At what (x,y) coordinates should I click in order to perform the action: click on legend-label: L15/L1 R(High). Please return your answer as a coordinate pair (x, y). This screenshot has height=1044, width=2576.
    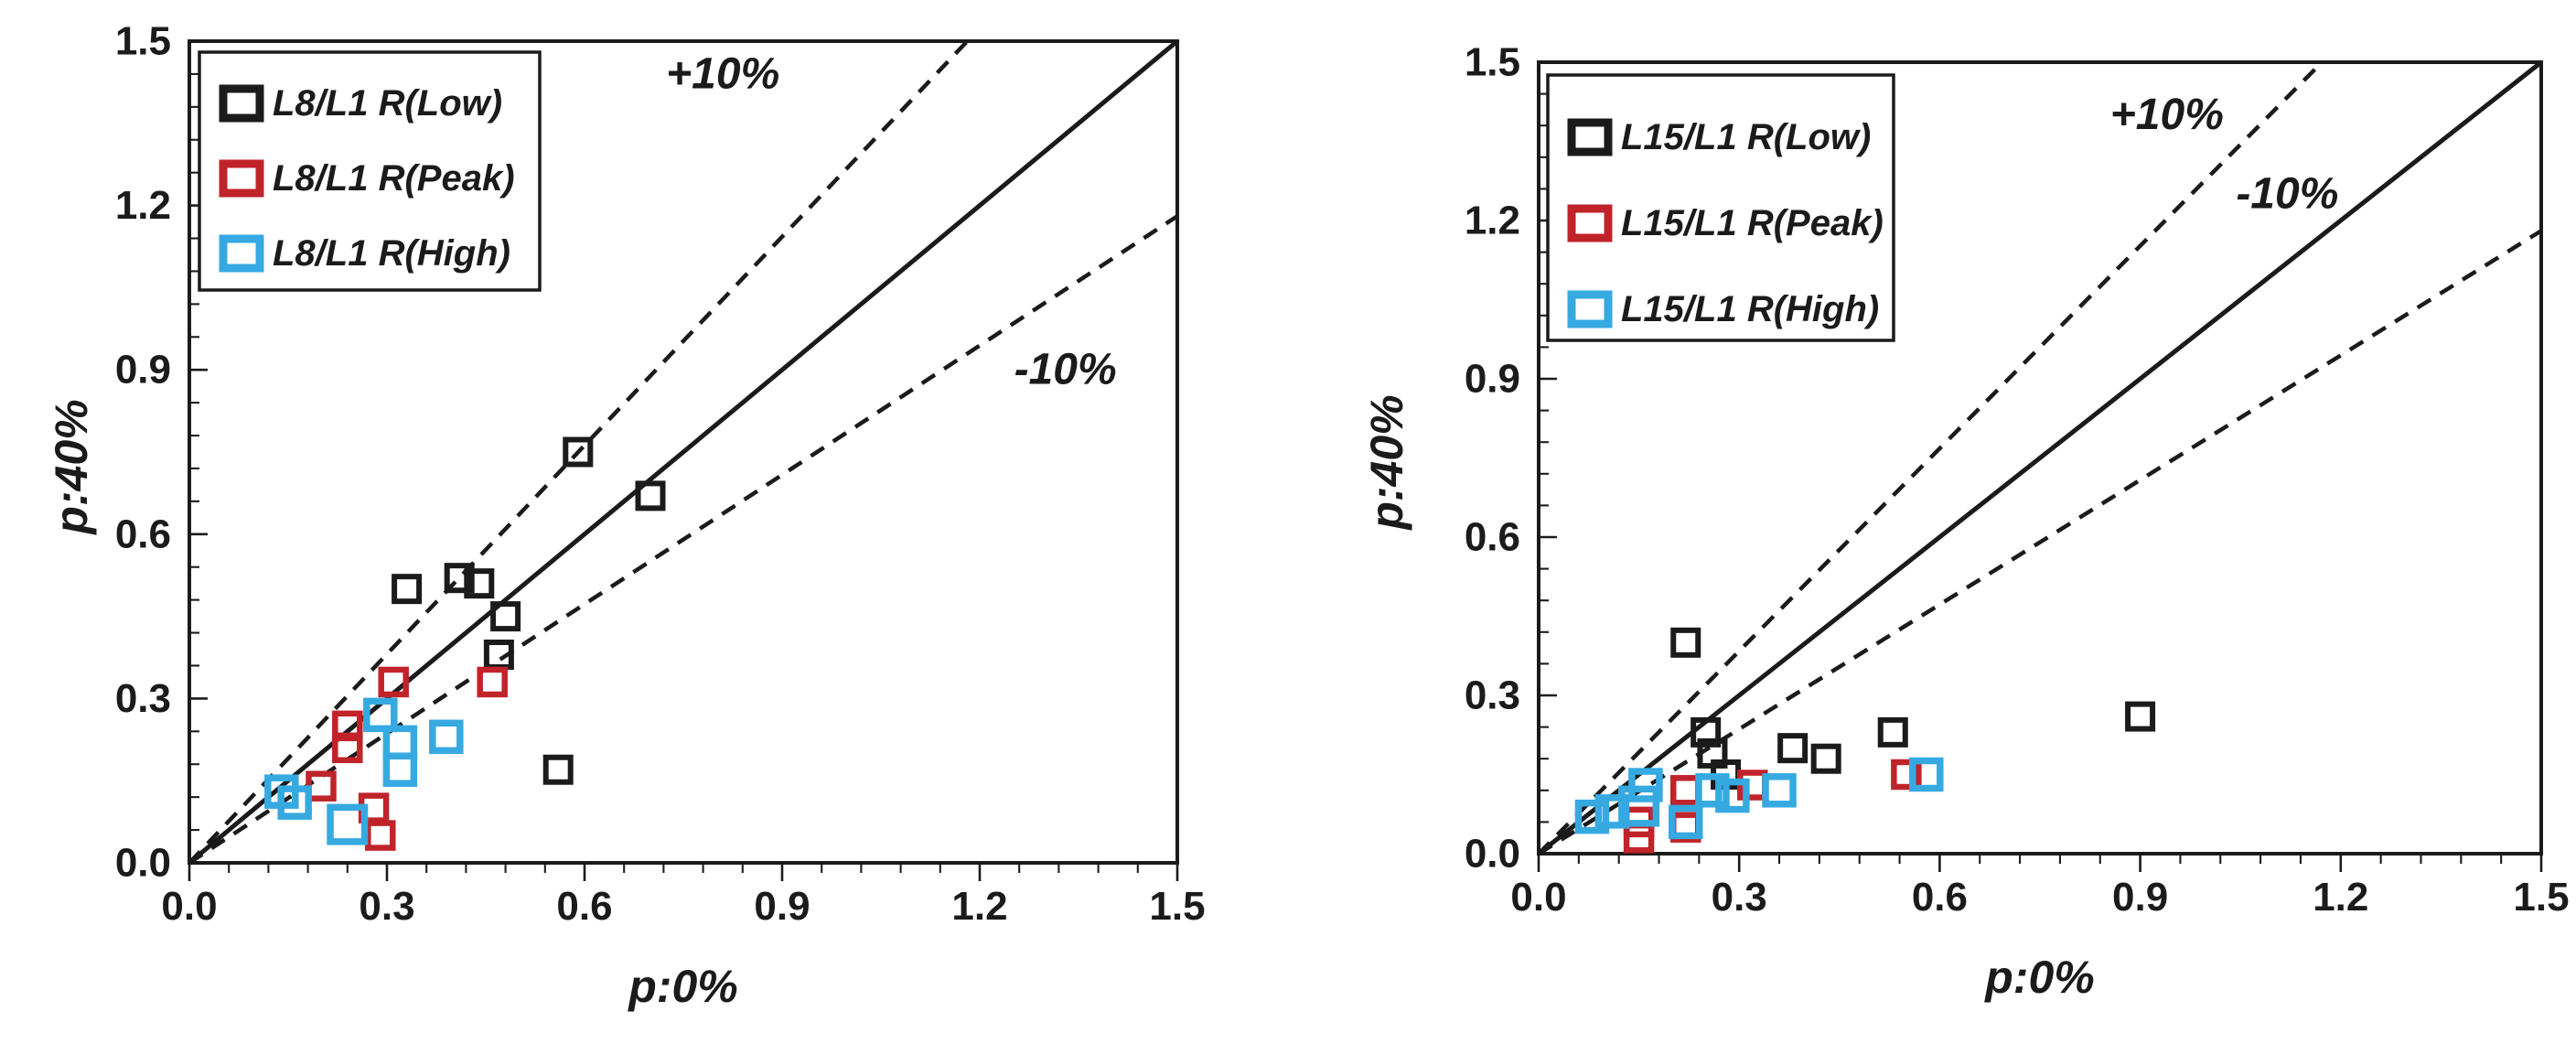
    Looking at the image, I should click on (1750, 309).